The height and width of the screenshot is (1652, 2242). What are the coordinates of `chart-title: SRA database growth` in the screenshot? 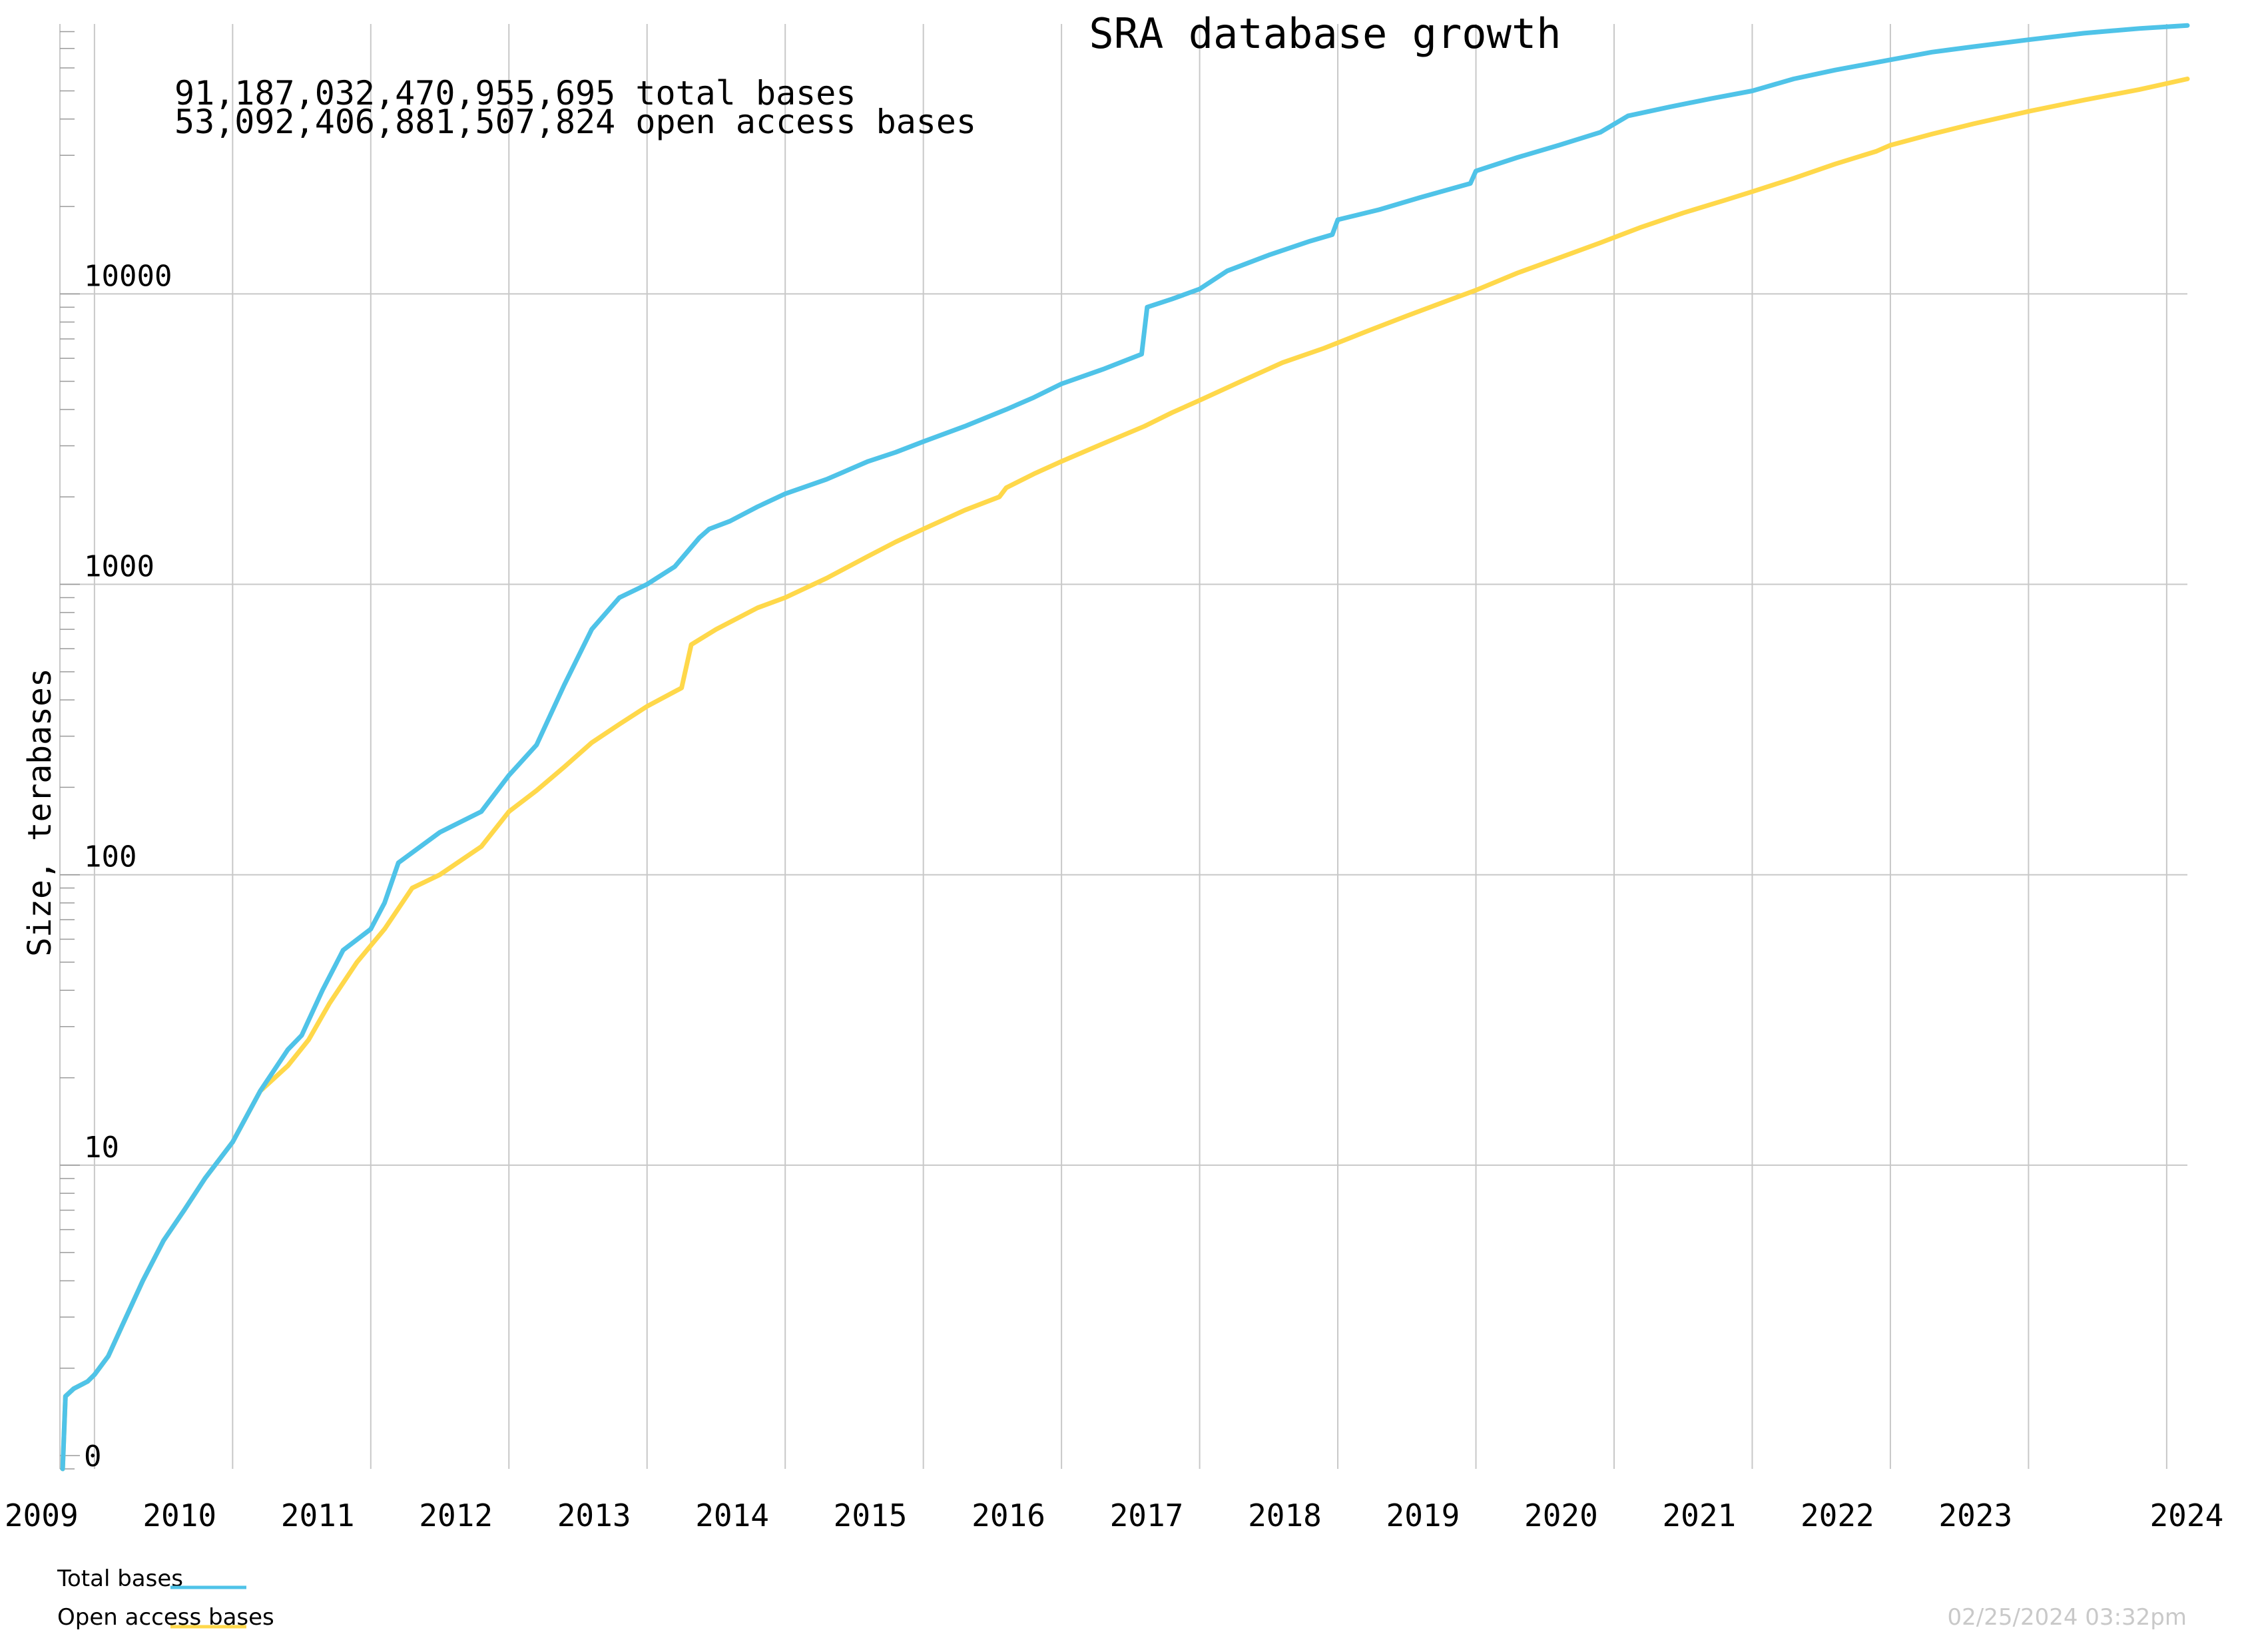 It's located at (1325, 33).